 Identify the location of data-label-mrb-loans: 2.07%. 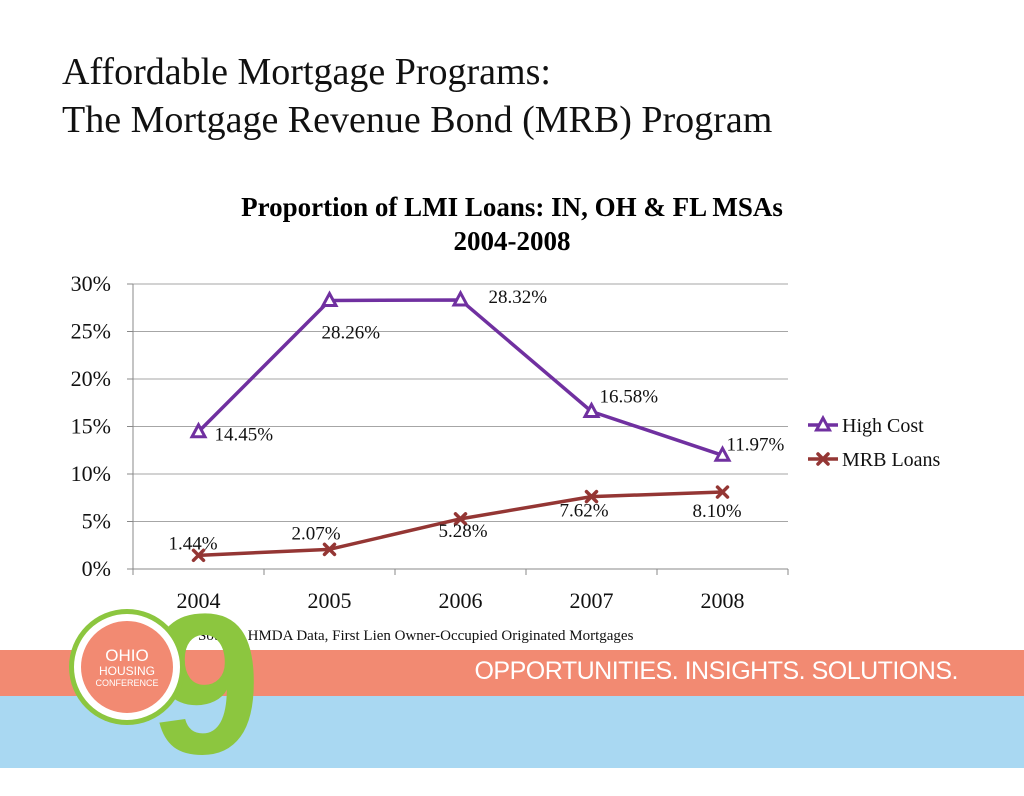
(316, 533).